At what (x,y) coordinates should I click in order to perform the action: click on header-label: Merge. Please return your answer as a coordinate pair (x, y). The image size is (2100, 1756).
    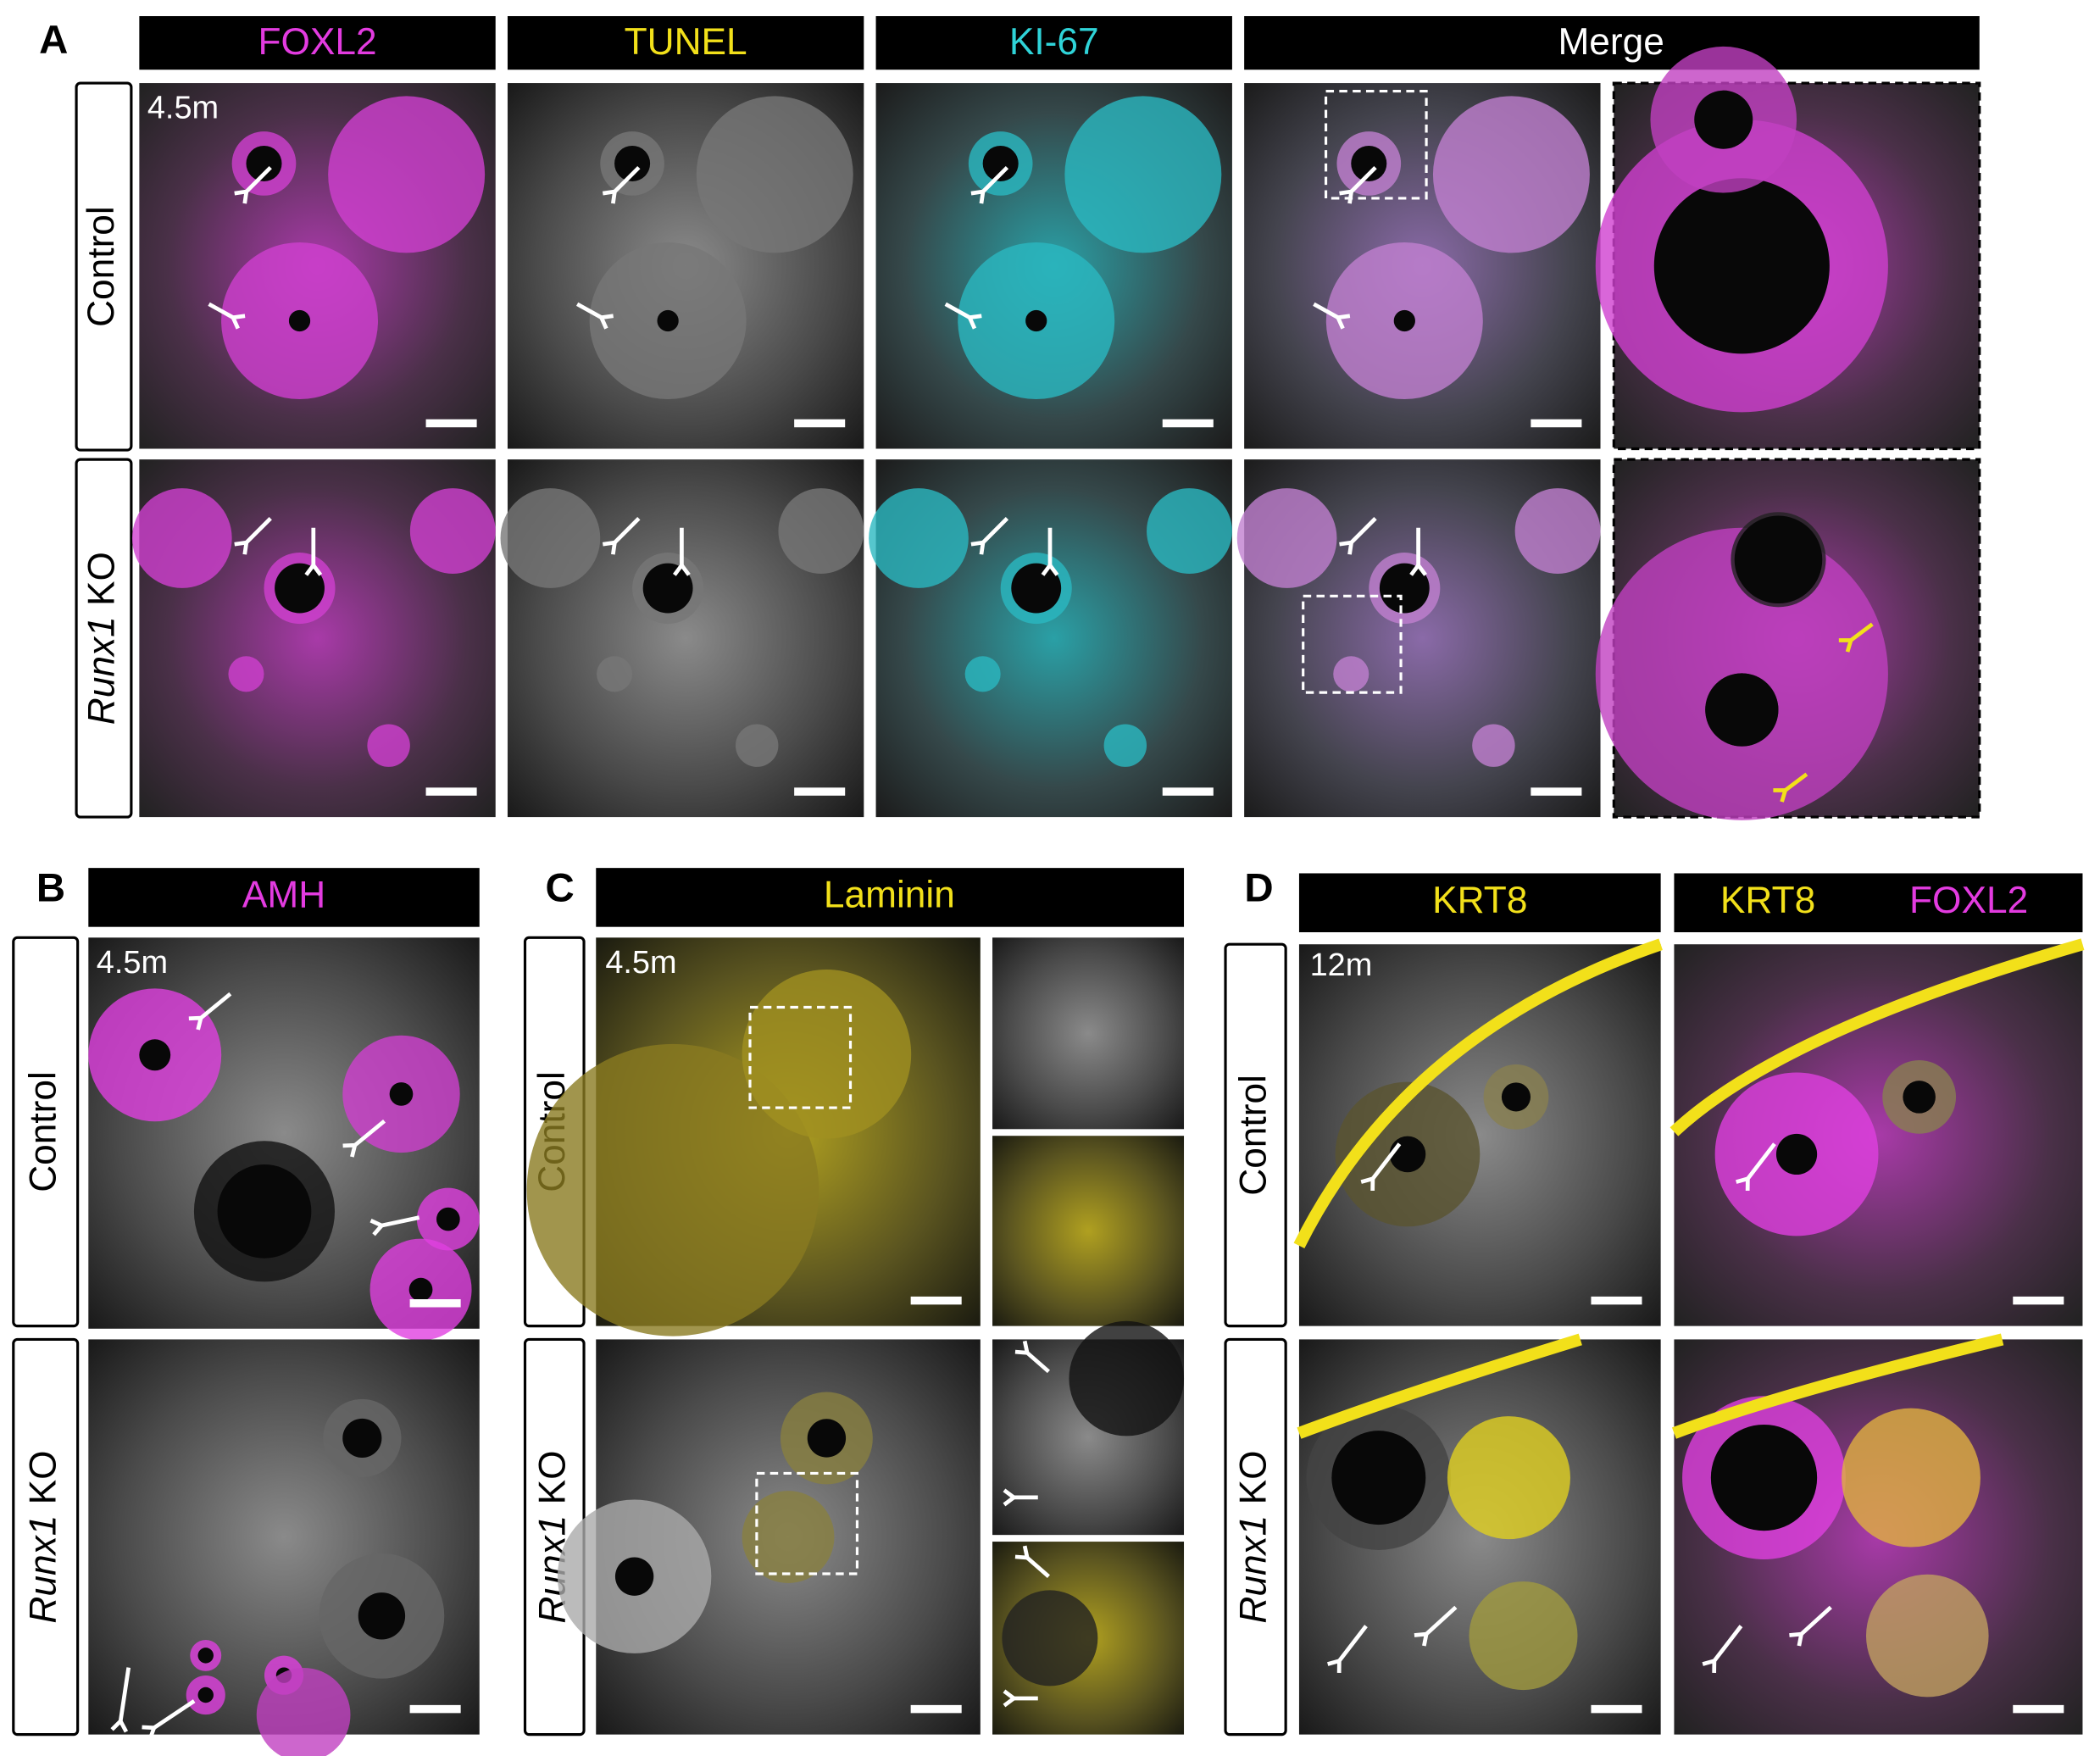
    Looking at the image, I should click on (1611, 42).